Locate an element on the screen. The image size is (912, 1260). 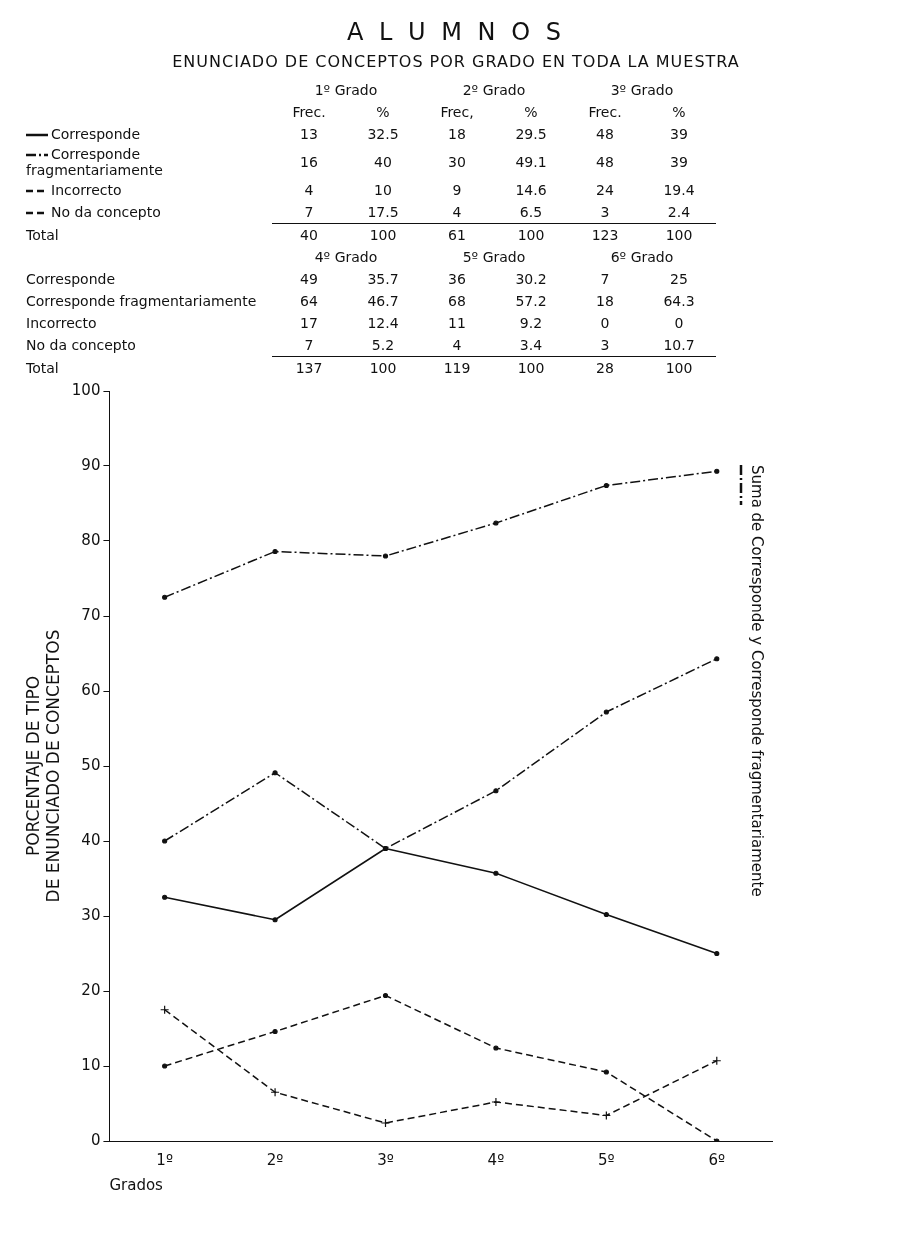
y-tick-label: 0 is located at coordinates (95, 1139).